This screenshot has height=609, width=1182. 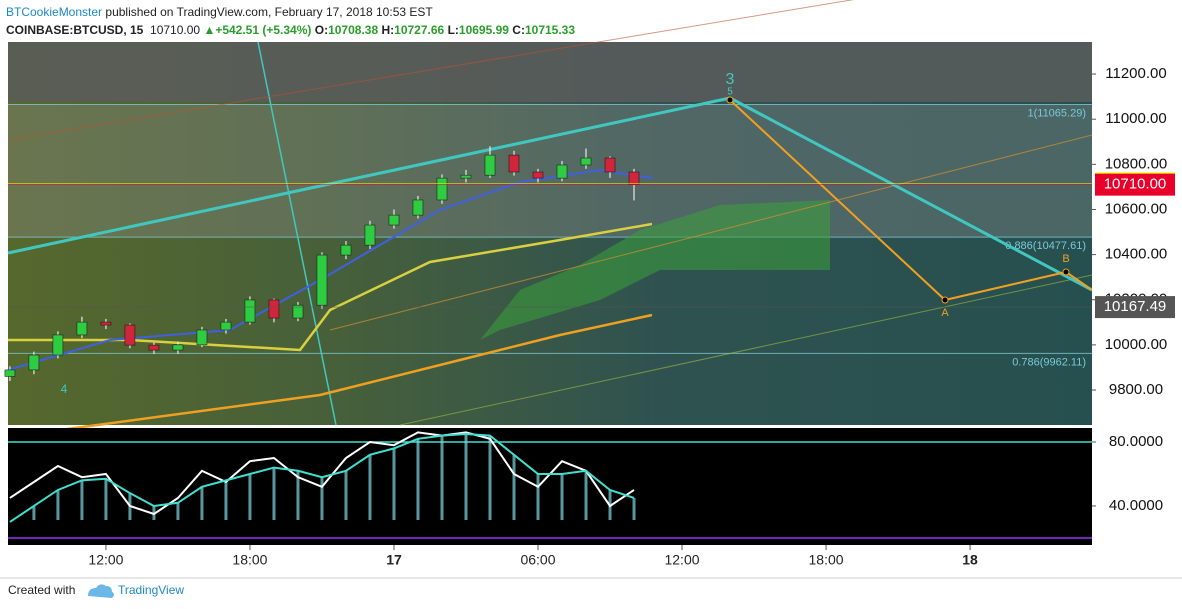 I want to click on ohlc-o: O:10708.38, so click(x=346, y=30).